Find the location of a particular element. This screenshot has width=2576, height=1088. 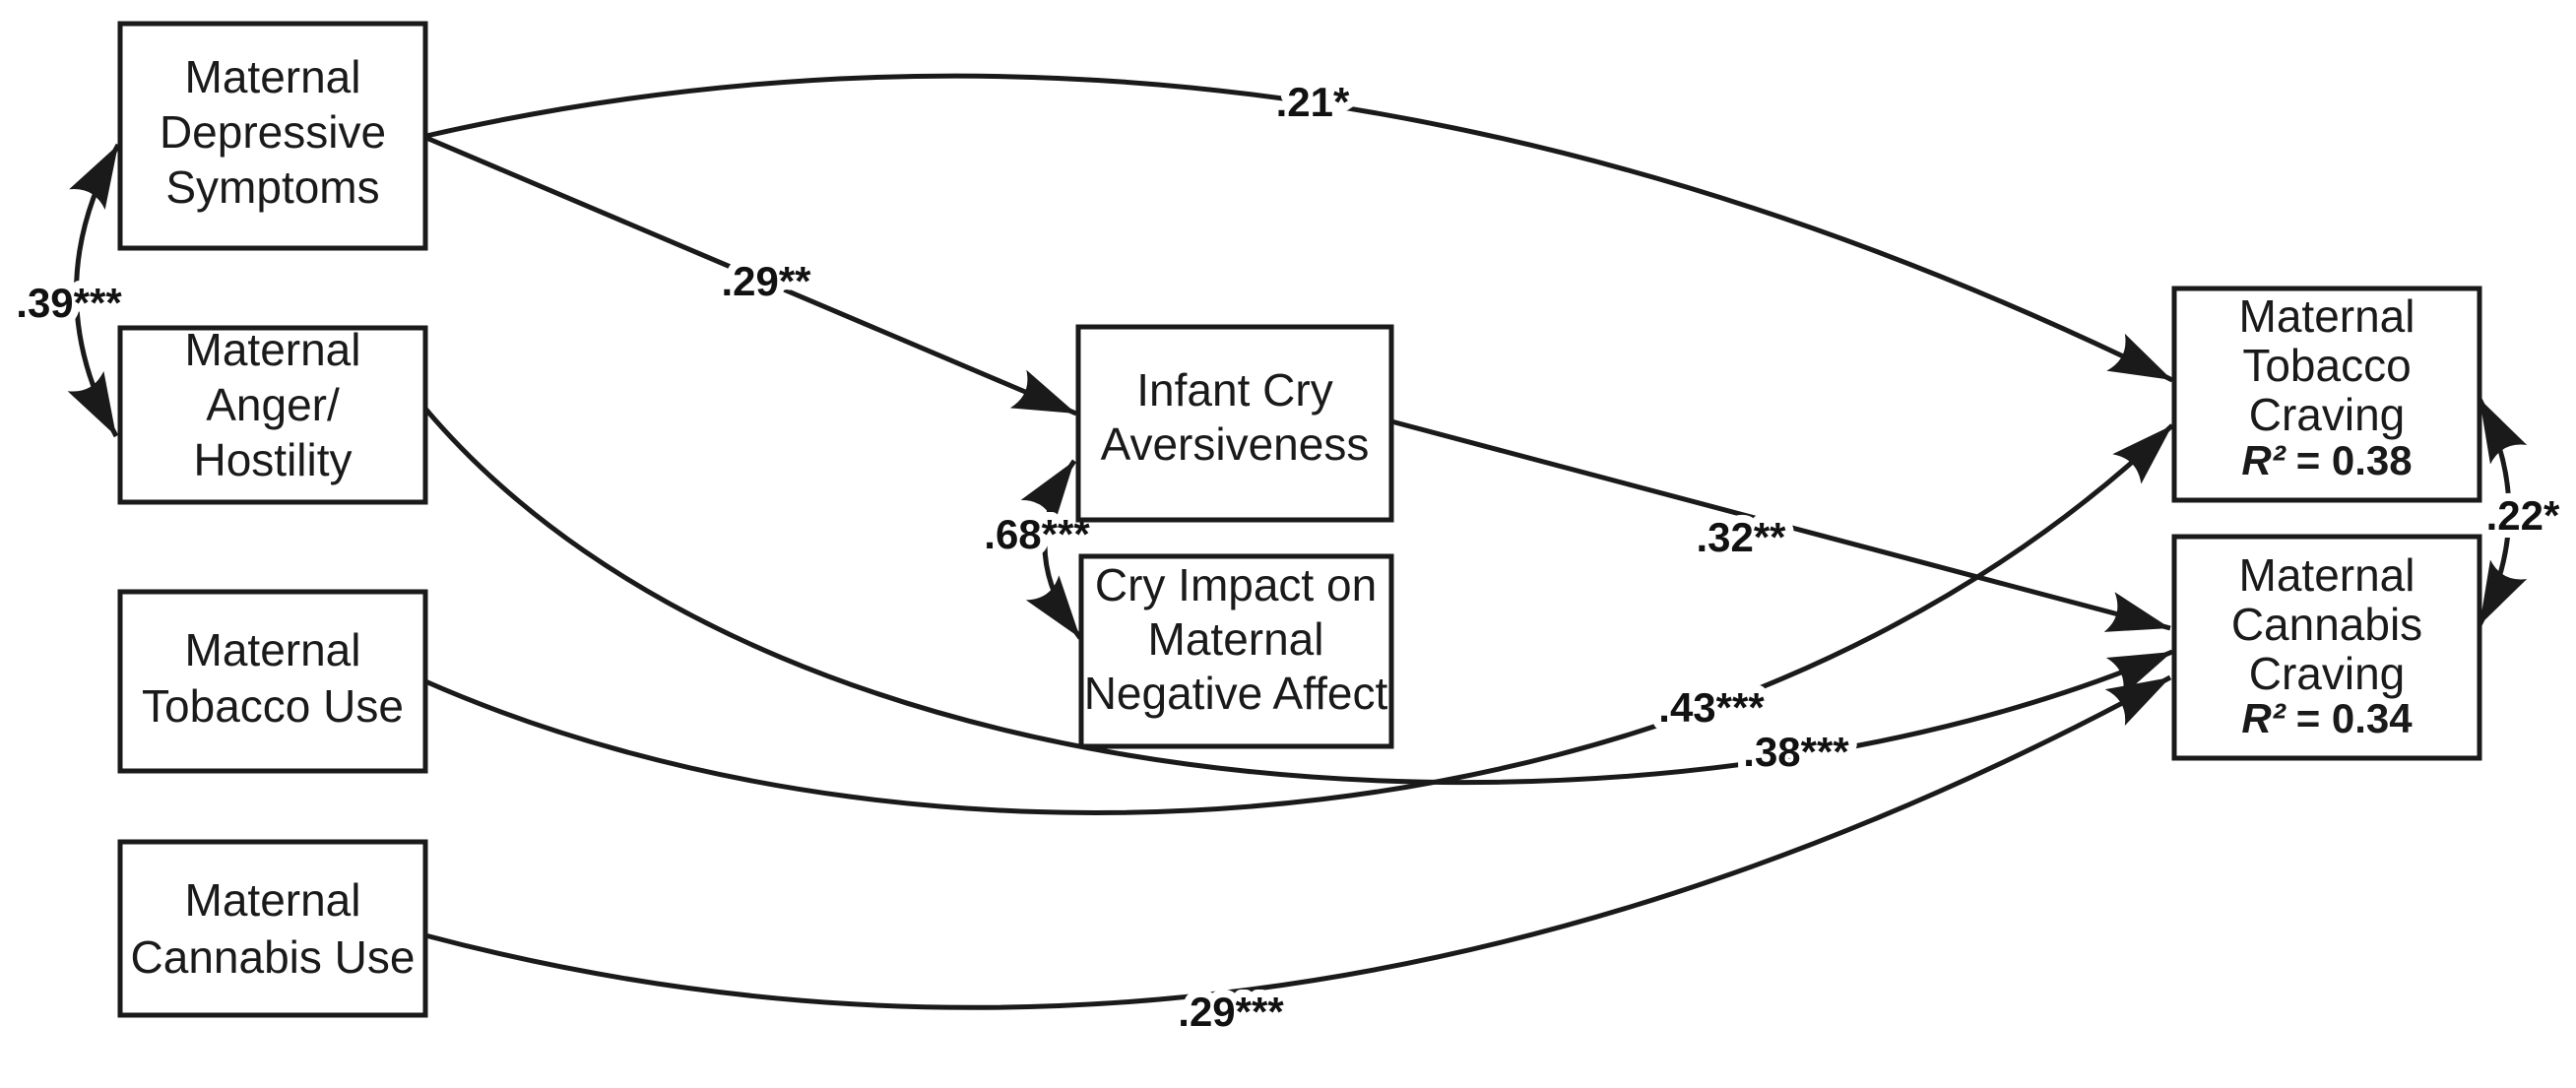

correlation-arrow-depressive-anger is located at coordinates (94, 290).